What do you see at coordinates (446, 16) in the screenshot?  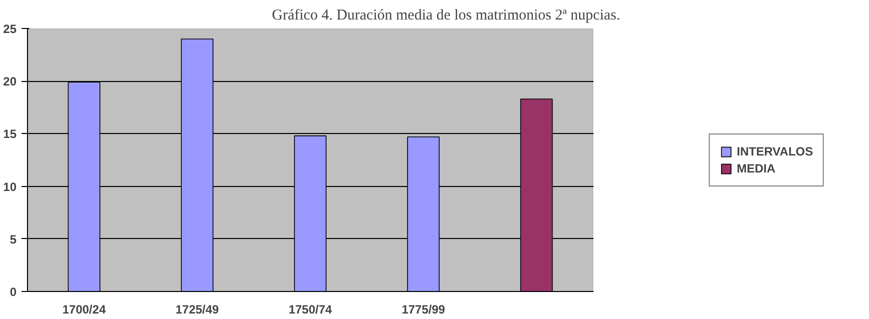 I see `chart-title: Gráfico 4. Duración media de los matrimonios 2ª nupcias.` at bounding box center [446, 16].